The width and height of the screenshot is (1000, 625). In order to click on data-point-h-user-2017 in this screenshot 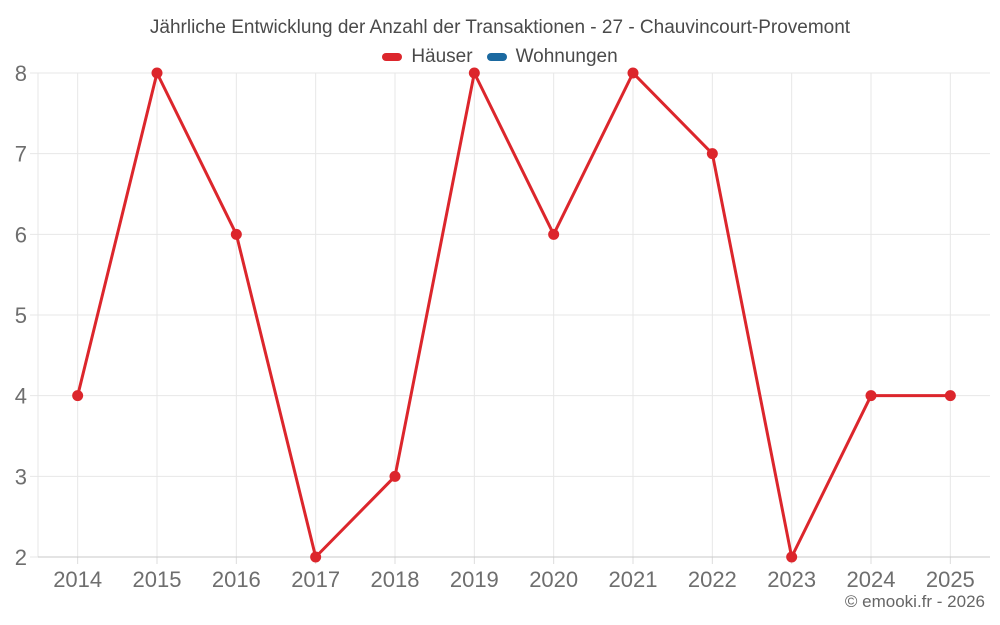, I will do `click(316, 557)`.